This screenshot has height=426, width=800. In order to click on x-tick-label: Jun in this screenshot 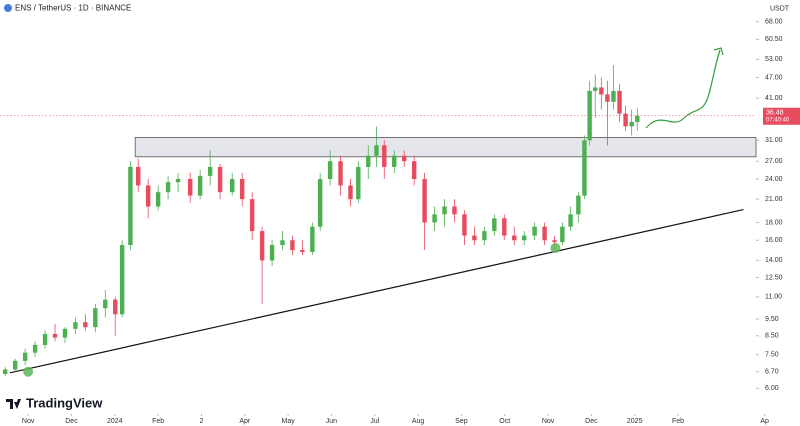, I will do `click(331, 421)`.